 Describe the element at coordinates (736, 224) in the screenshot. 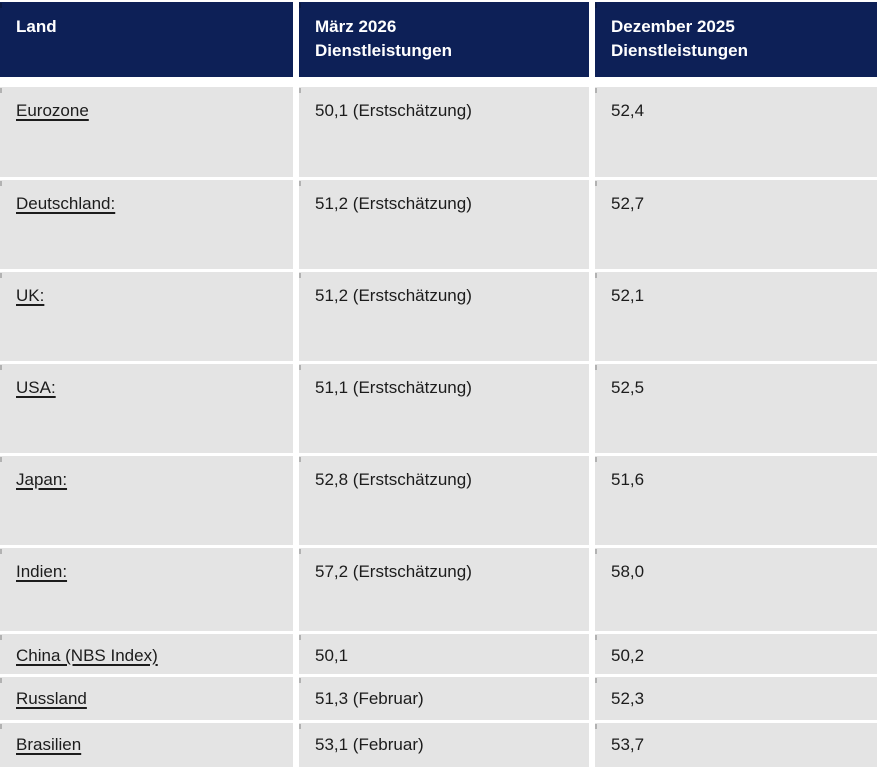

I see `dezember-value-cell: 52,7` at that location.